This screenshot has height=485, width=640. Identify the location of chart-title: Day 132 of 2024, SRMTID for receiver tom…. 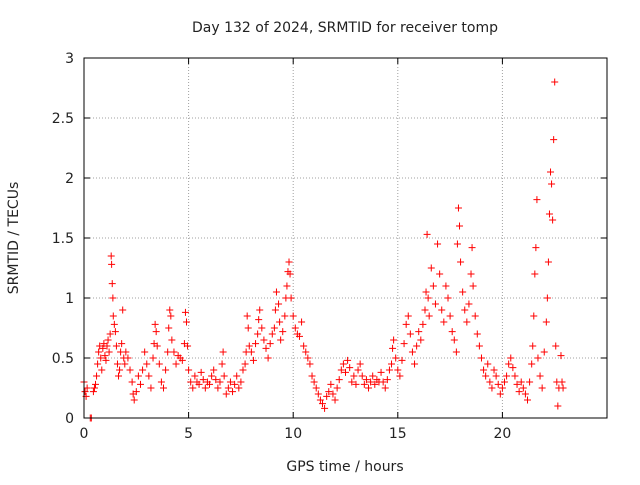
(345, 28).